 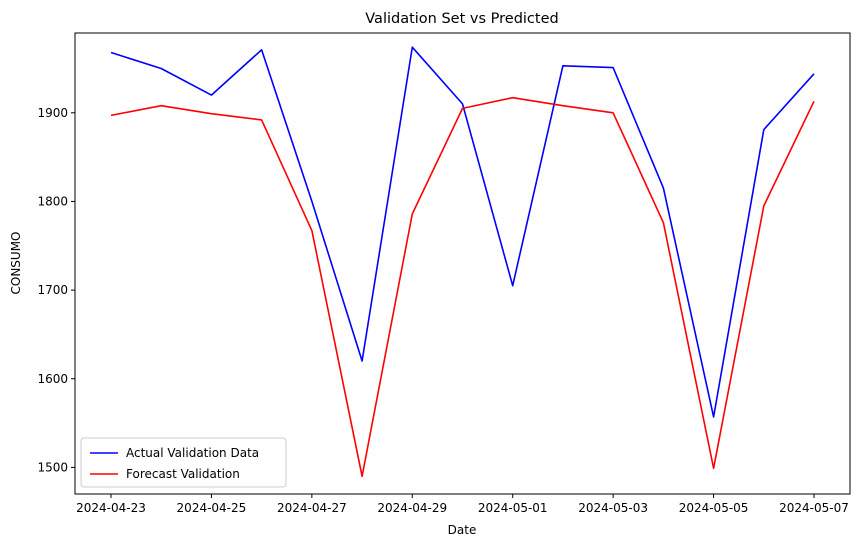 What do you see at coordinates (714, 508) in the screenshot?
I see `x-tick-label: 2024-05-05` at bounding box center [714, 508].